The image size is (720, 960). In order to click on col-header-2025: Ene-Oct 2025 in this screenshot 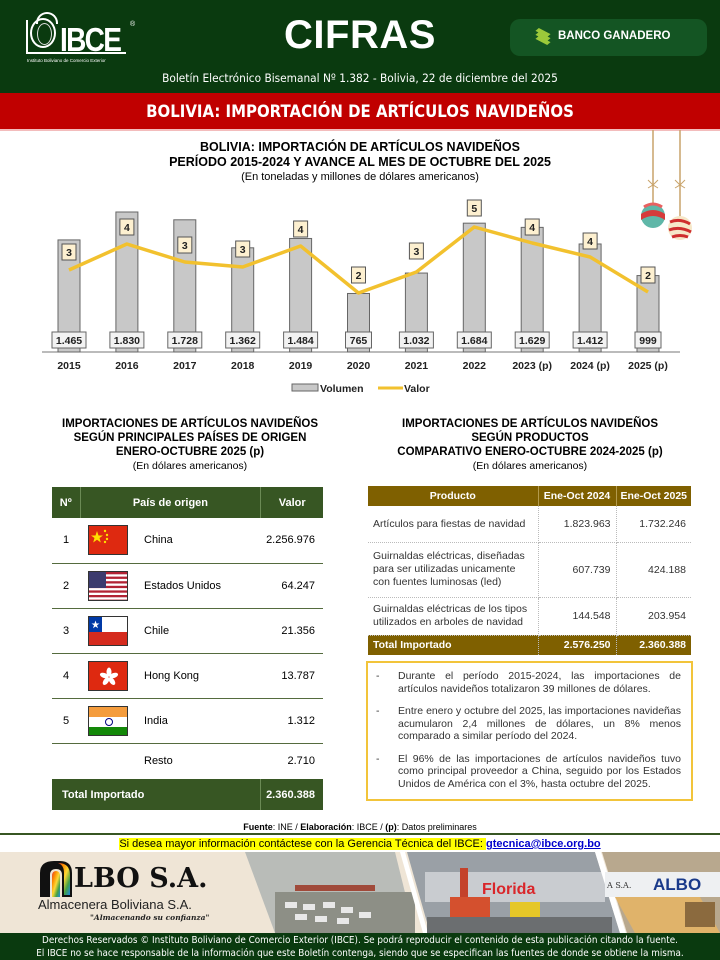, I will do `click(653, 496)`.